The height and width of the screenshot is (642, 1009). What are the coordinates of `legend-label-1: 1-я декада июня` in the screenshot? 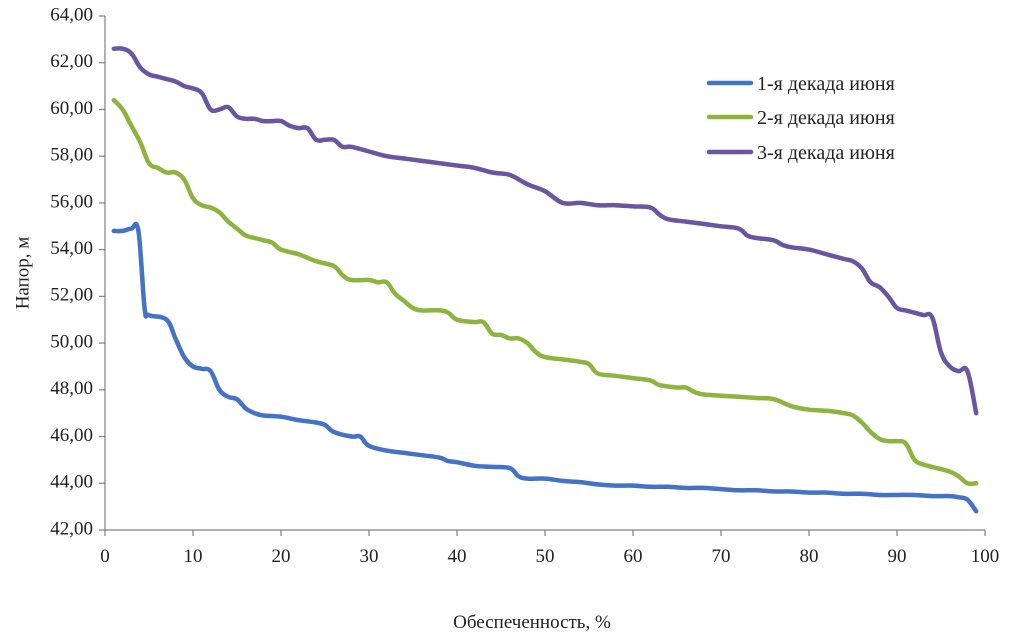 It's located at (826, 84).